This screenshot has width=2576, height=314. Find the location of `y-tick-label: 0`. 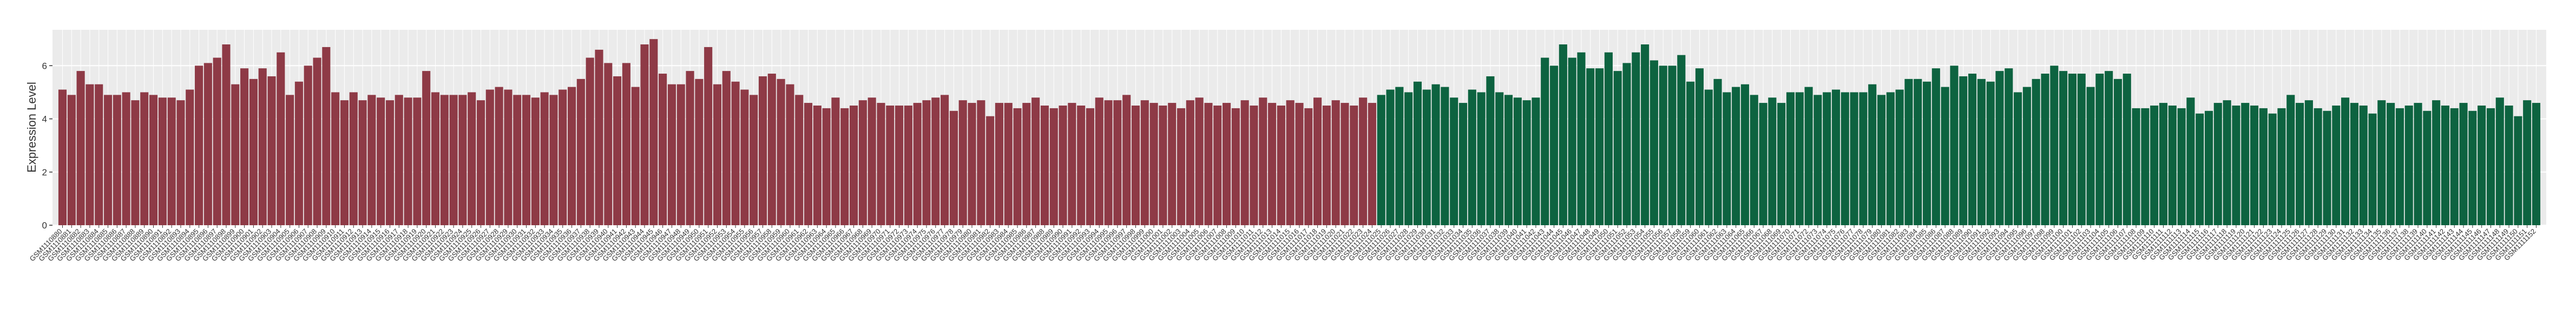

y-tick-label: 0 is located at coordinates (44, 225).